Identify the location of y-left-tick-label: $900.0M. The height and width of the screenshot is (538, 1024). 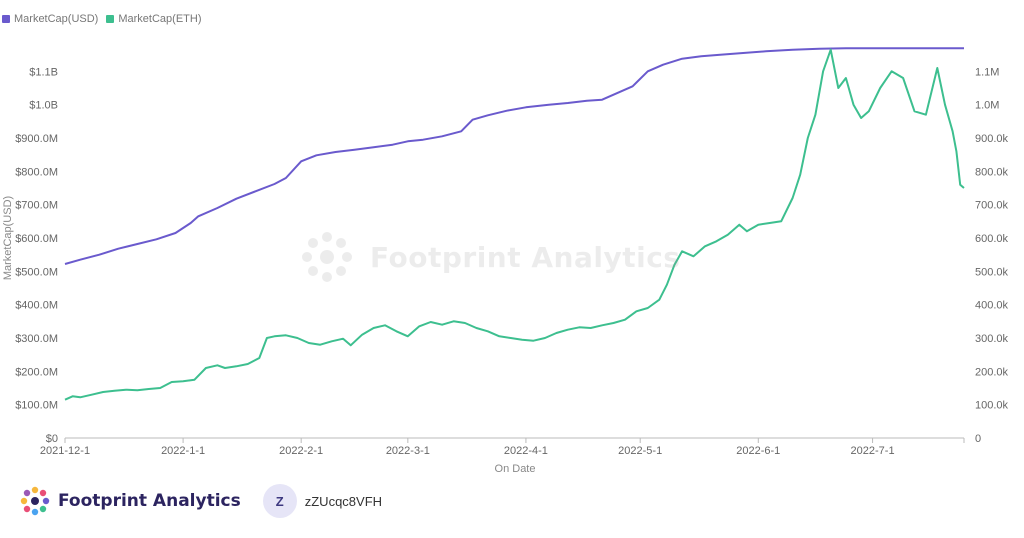
(36, 139).